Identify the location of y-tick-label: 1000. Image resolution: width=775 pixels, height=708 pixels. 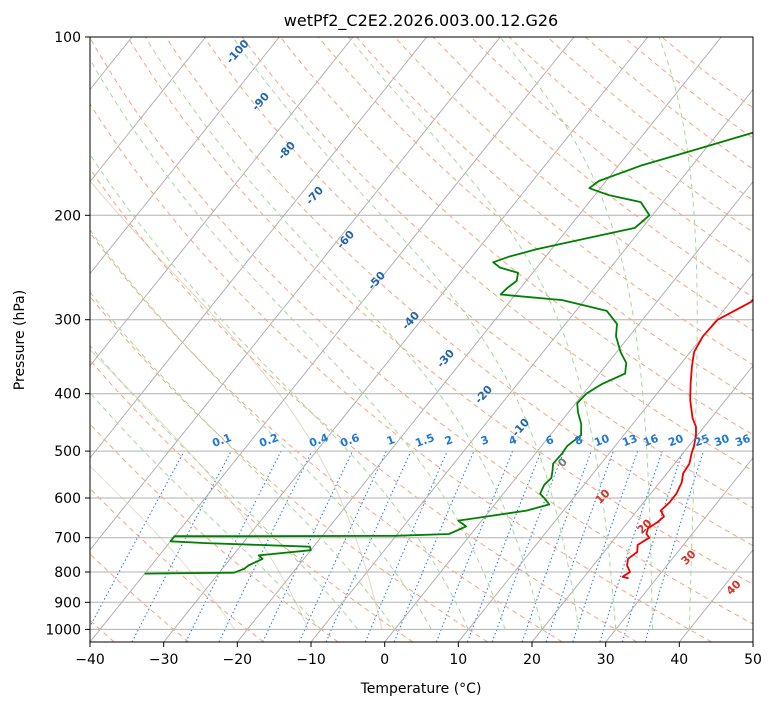
(63, 630).